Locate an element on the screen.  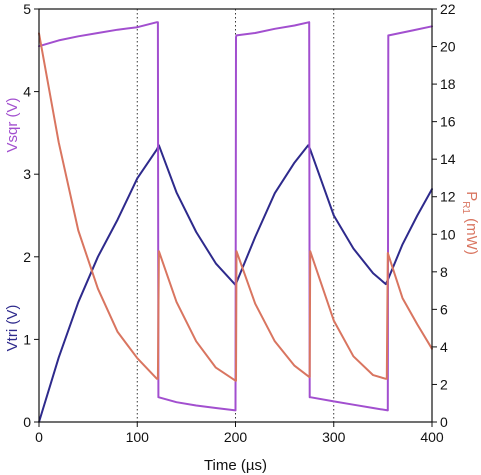
right-tick-label: 2 is located at coordinates (444, 384).